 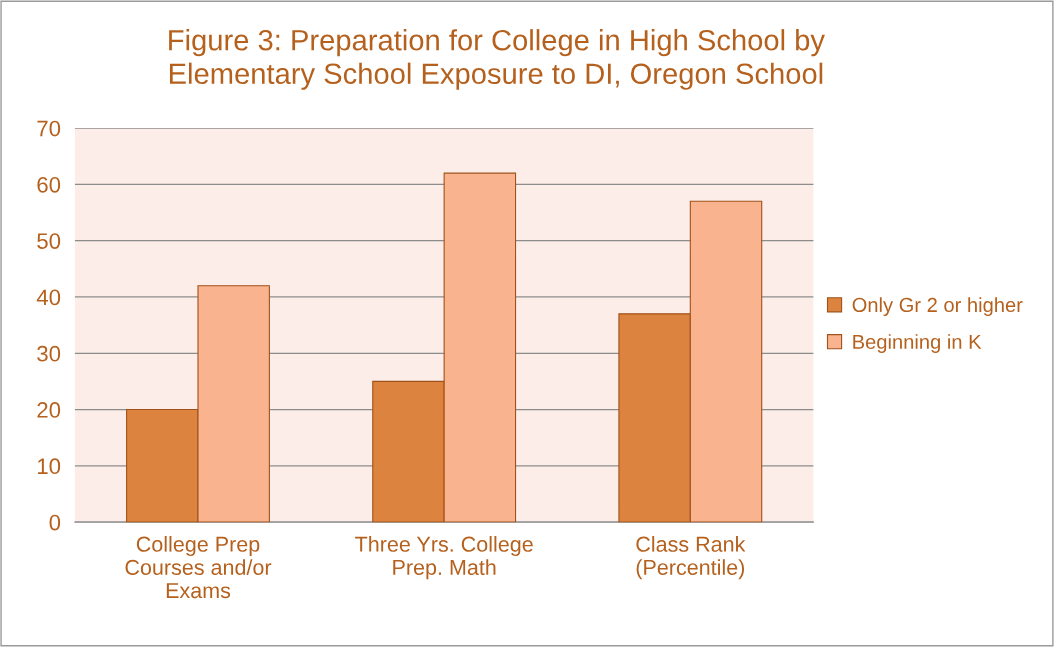 I want to click on legend-label: Beginning in K, so click(x=917, y=343).